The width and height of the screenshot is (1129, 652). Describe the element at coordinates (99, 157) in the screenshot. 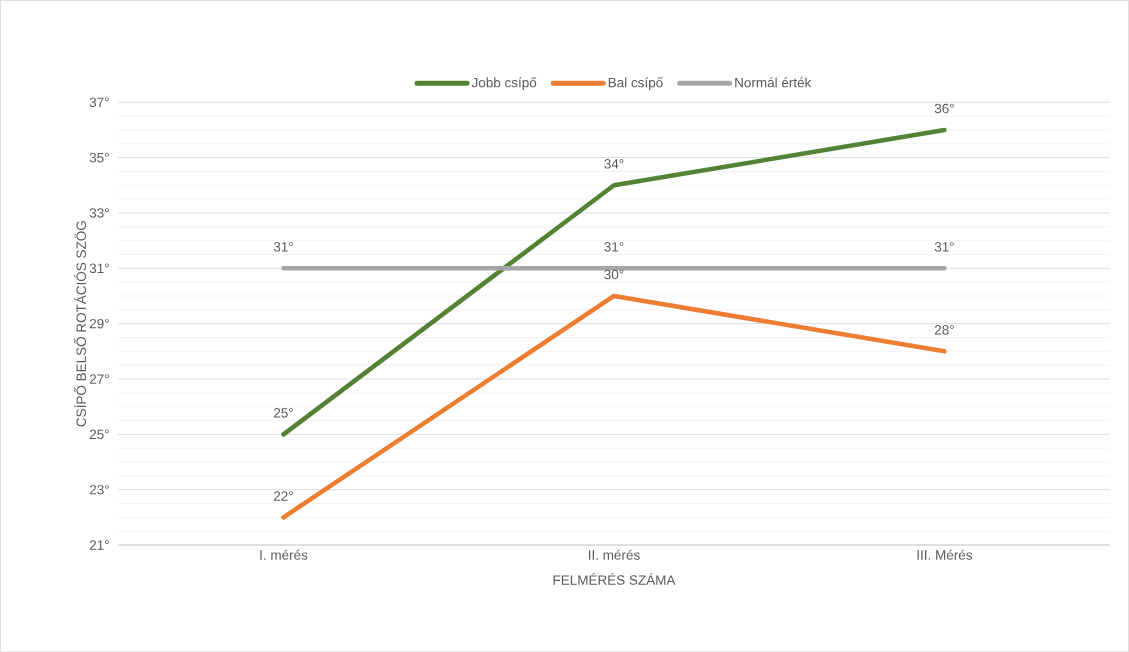

I see `y-tick-label: 35°` at that location.